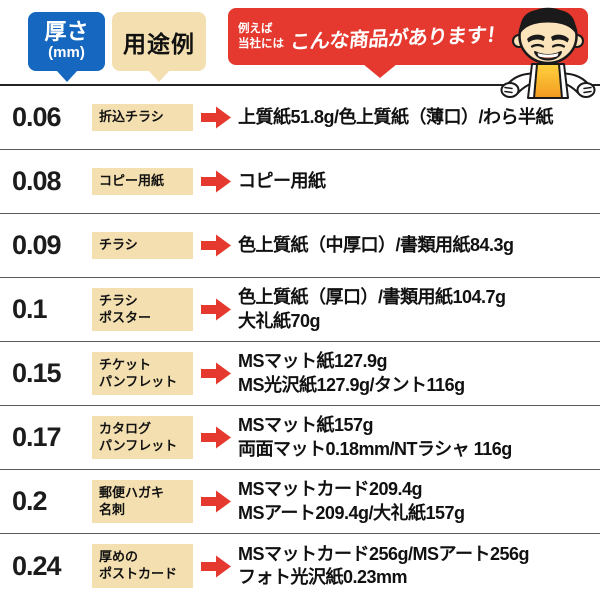 This screenshot has height=600, width=600. Describe the element at coordinates (383, 565) in the screenshot. I see `product-list: MSマットカード256g/MSアート256g フォト光沢紙0.23mm` at that location.